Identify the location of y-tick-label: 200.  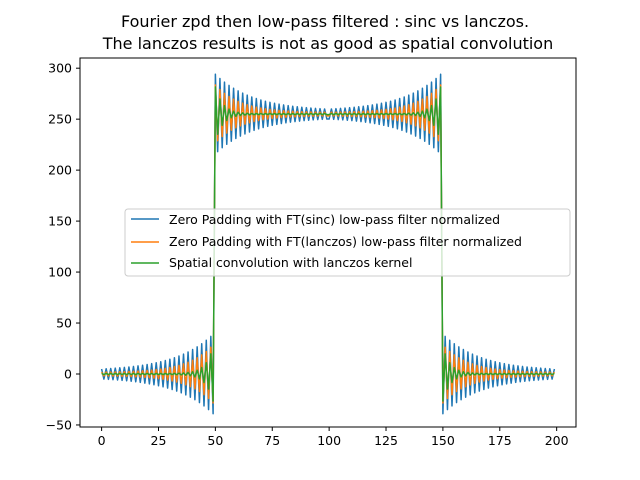
(60, 170).